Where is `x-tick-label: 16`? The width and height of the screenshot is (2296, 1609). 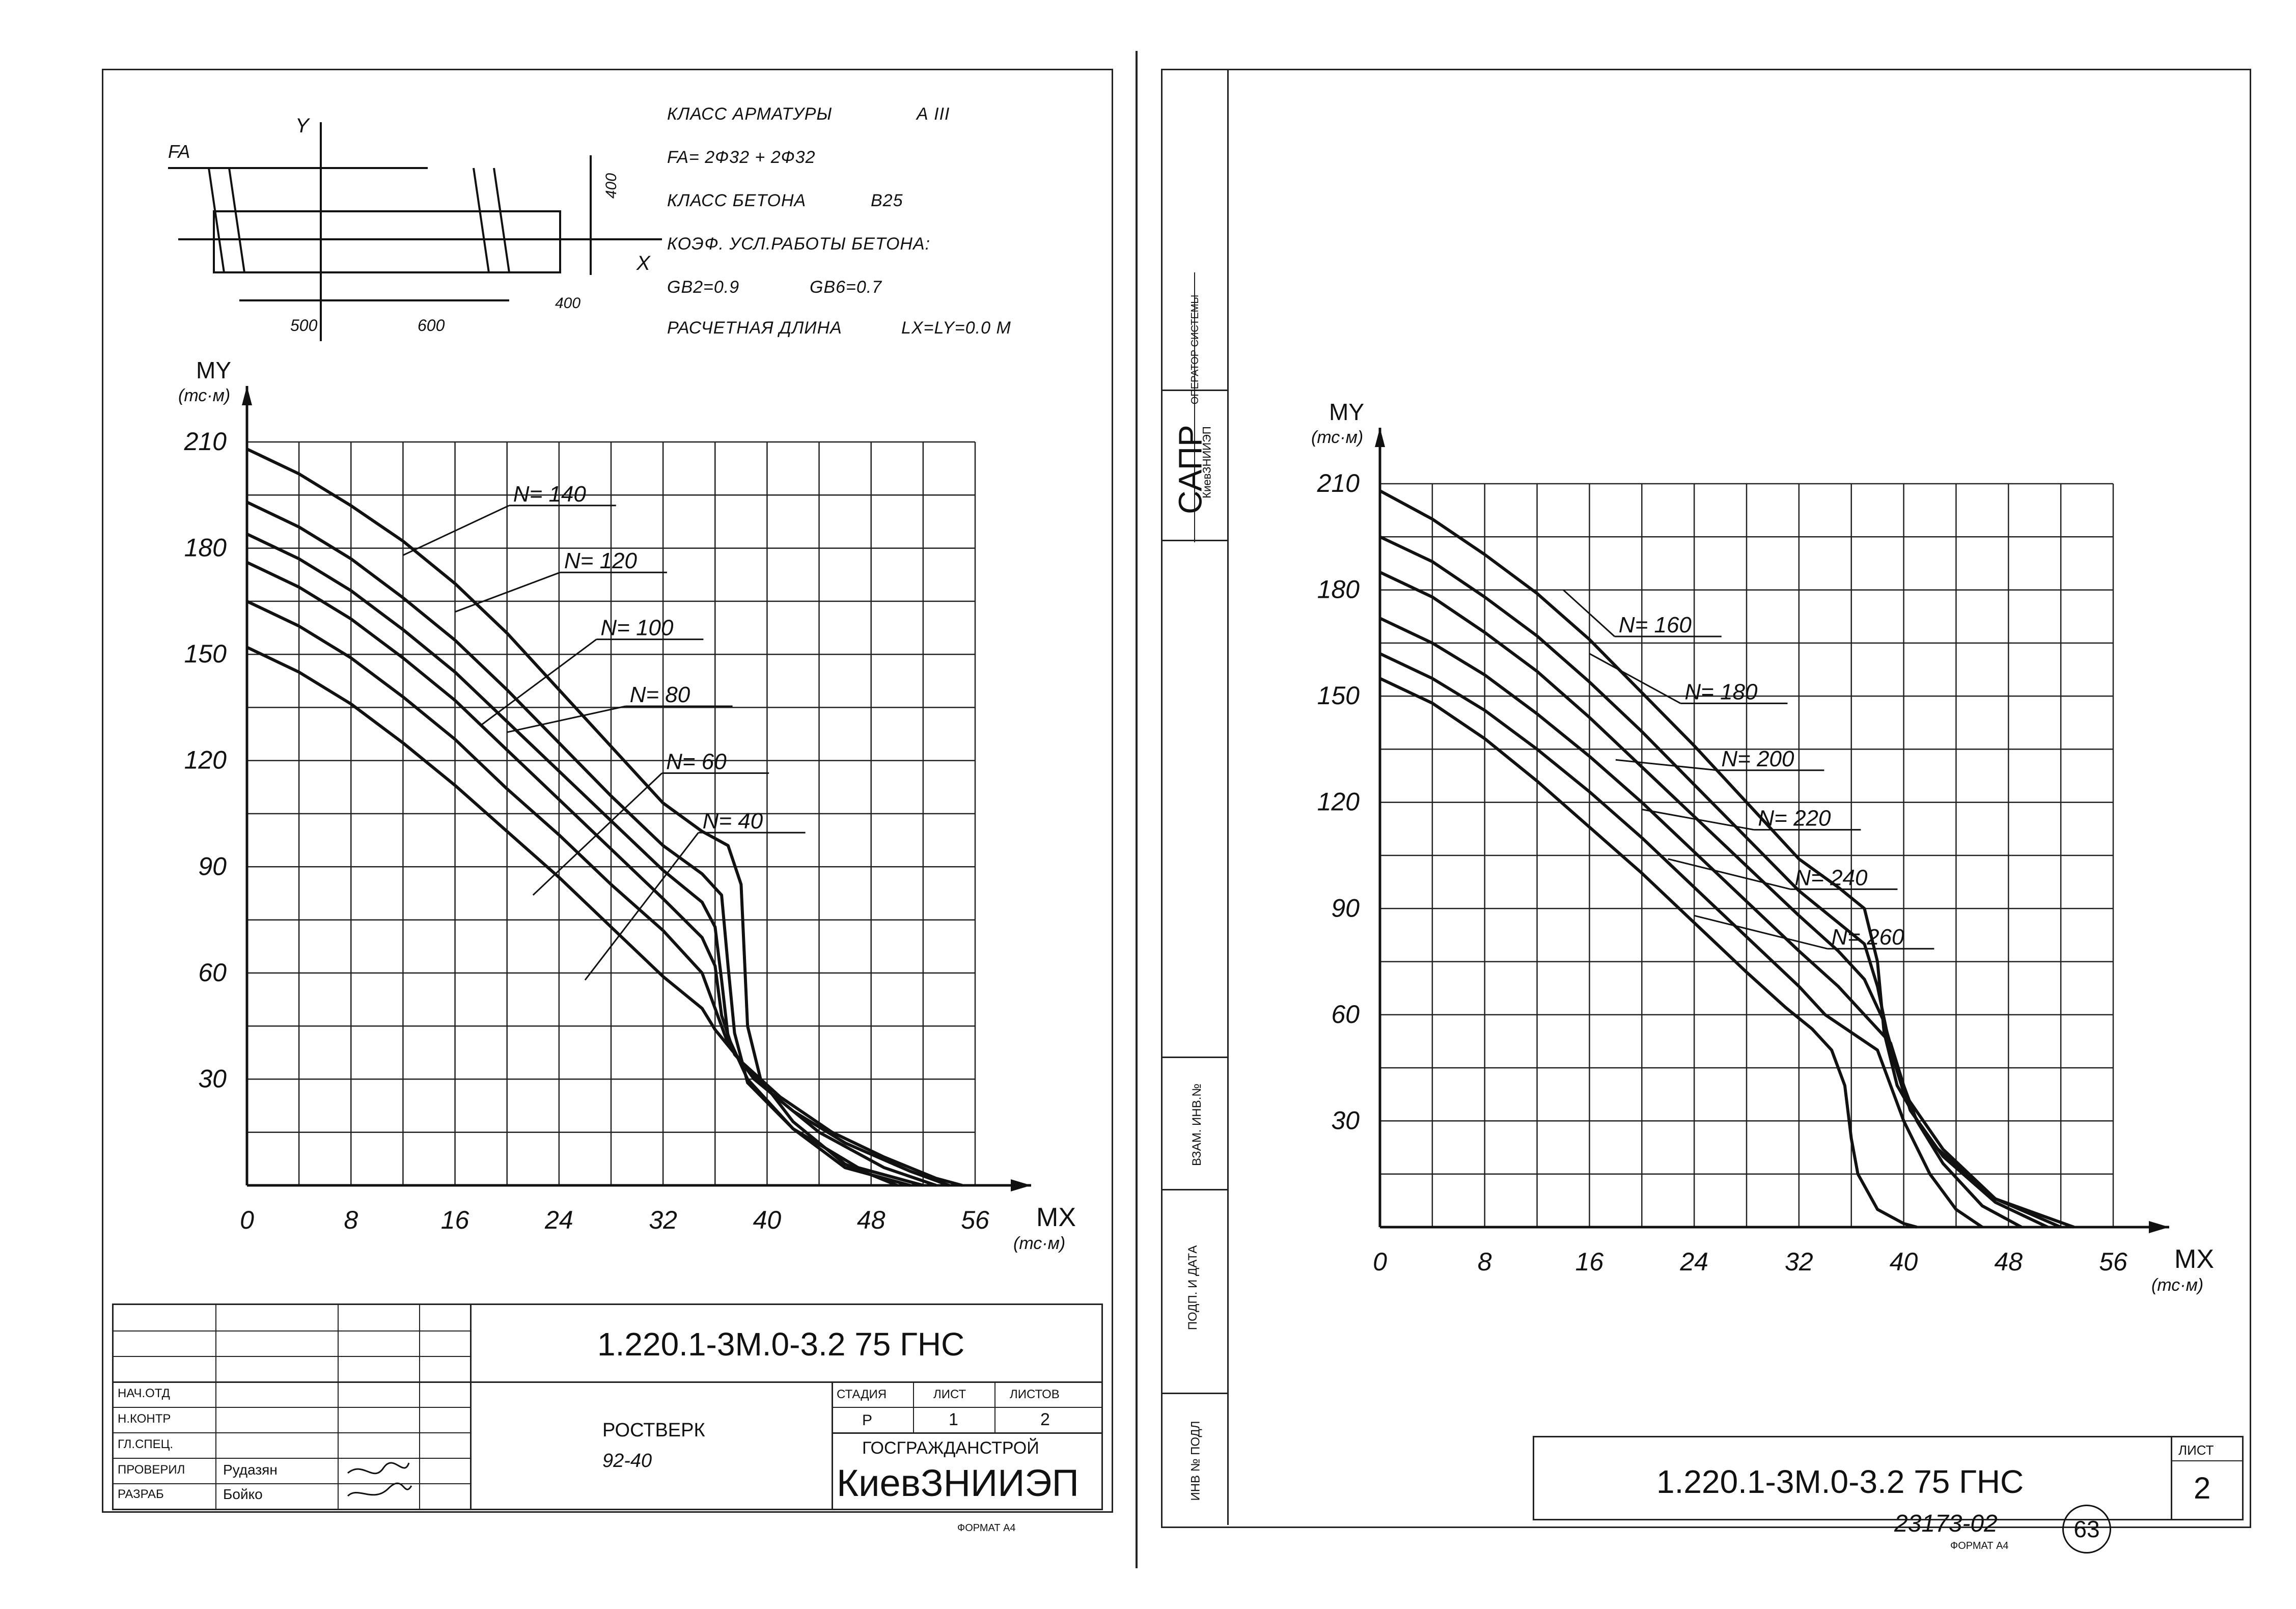
x-tick-label: 16 is located at coordinates (455, 1220).